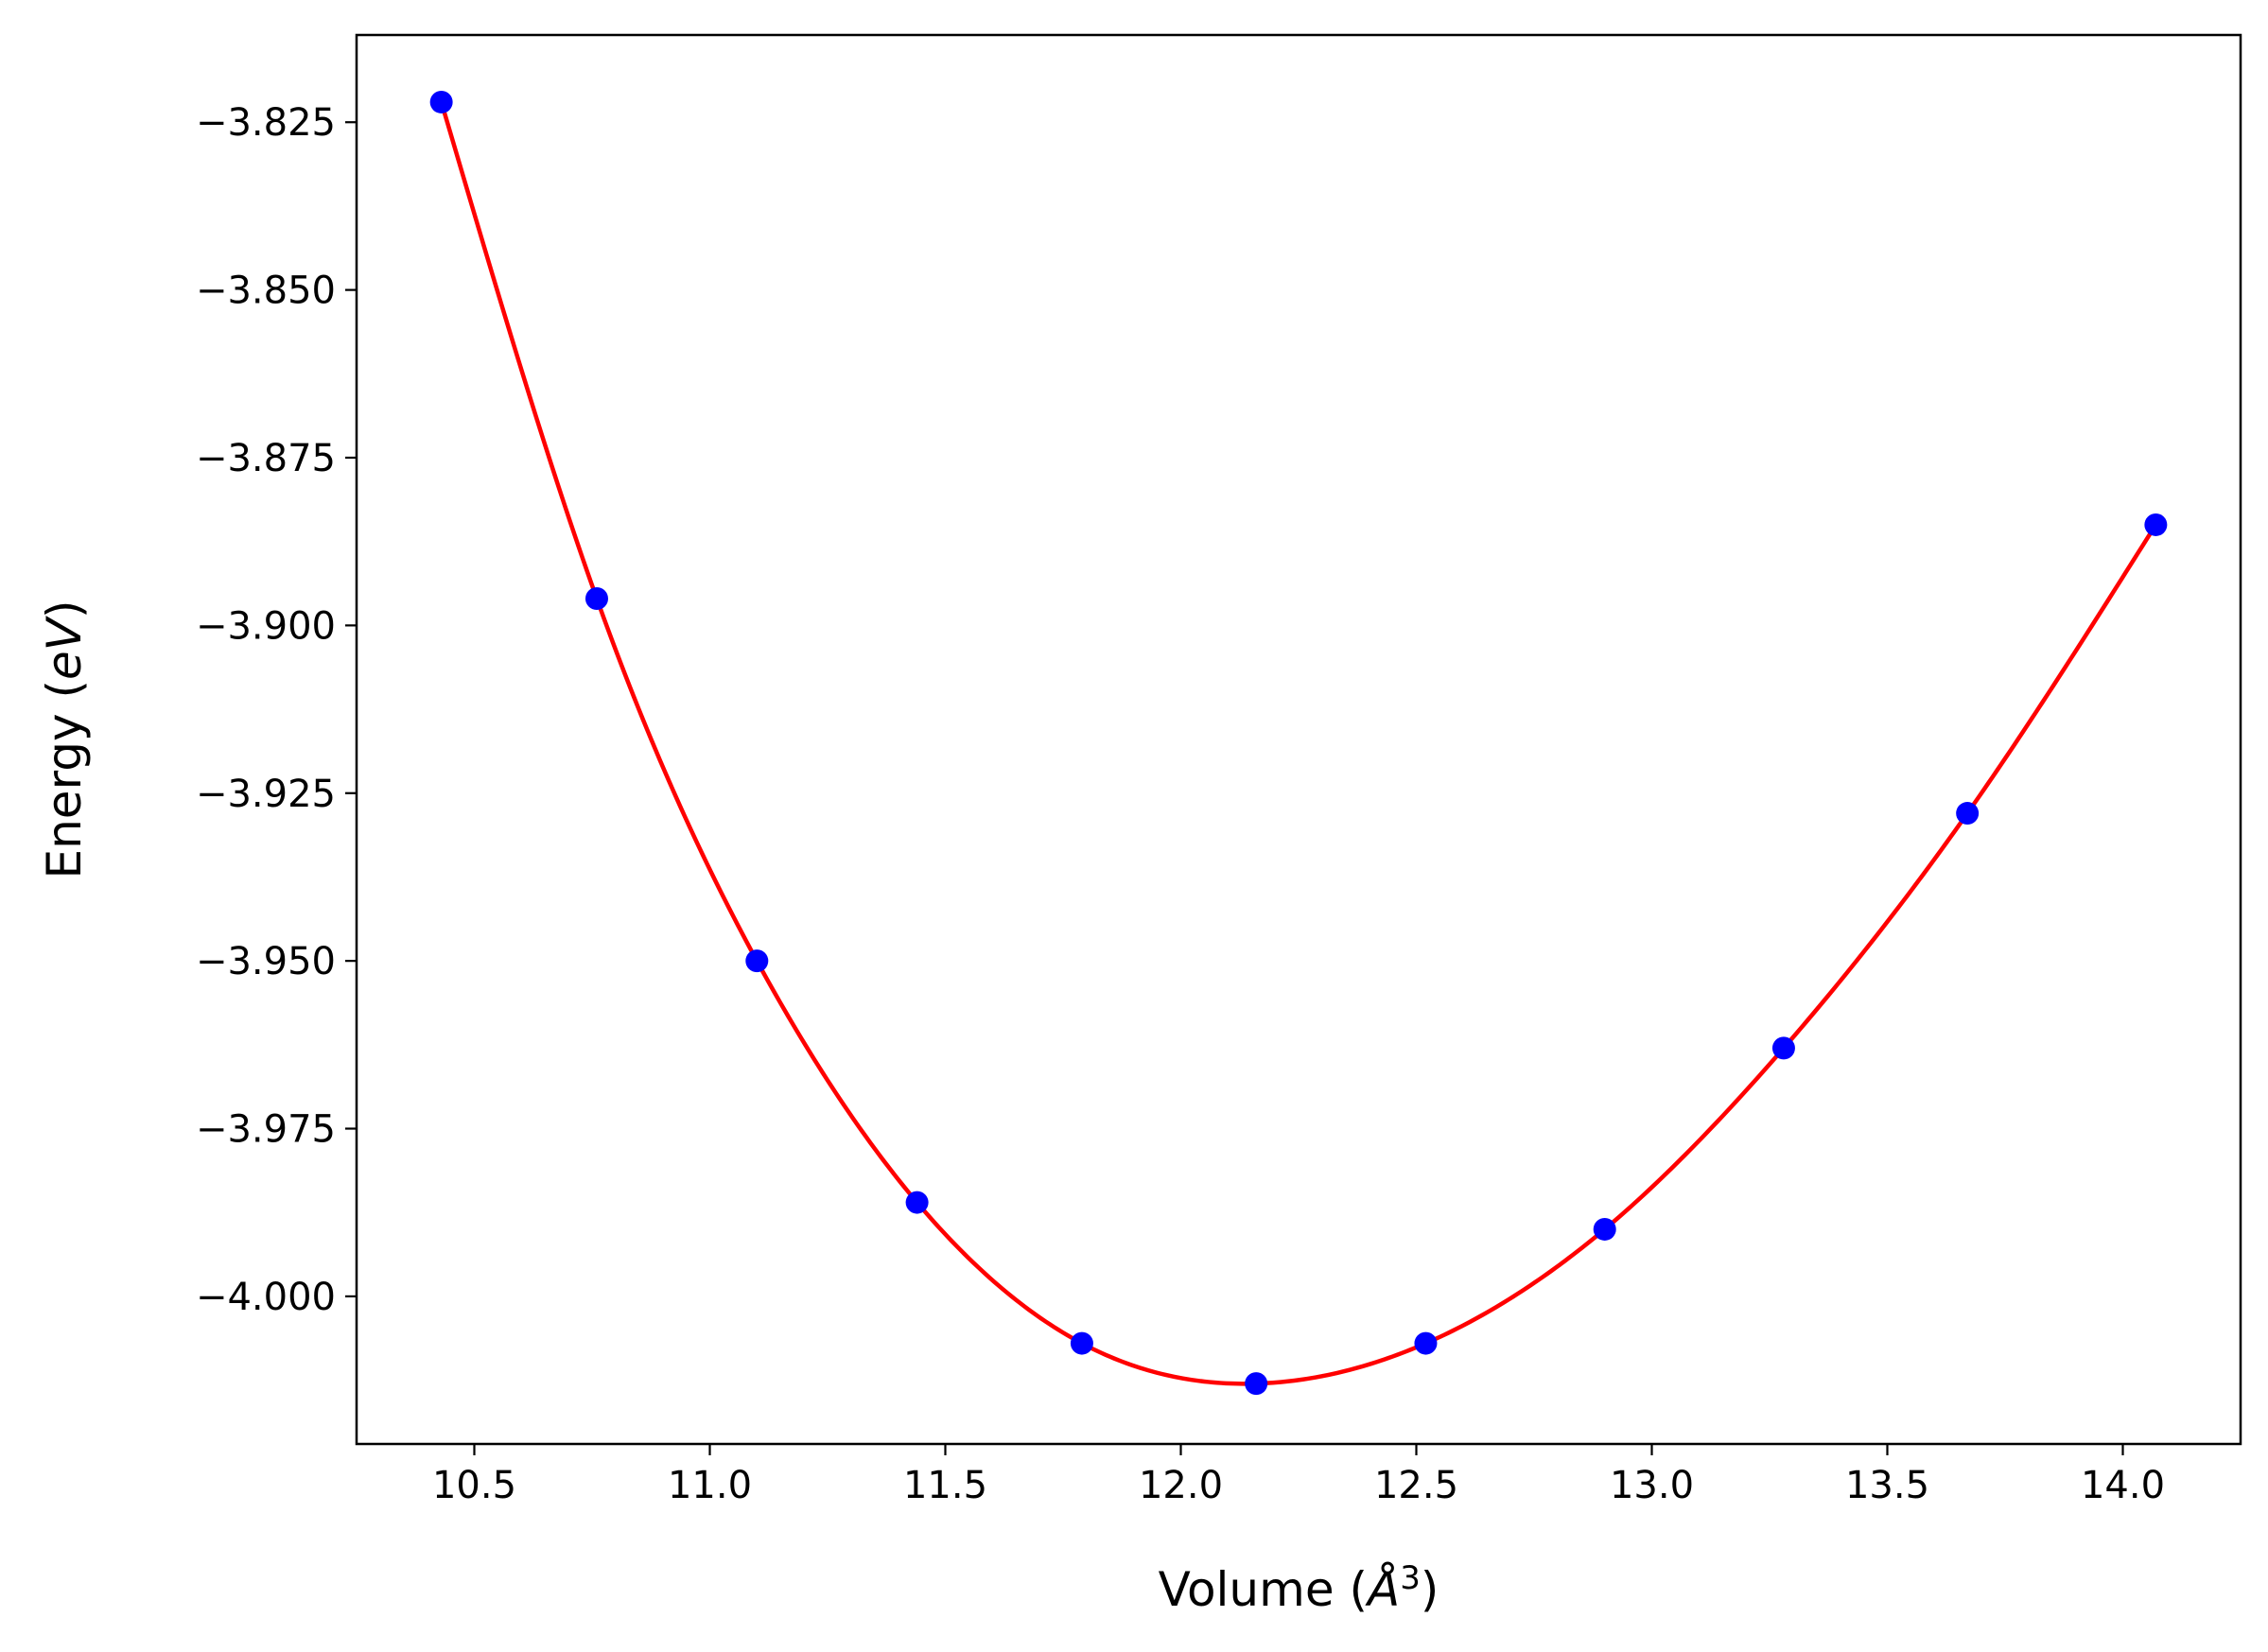 This screenshot has height=1652, width=2268. What do you see at coordinates (1263, 1589) in the screenshot?
I see `x-axis-label-prefix: Volume (` at bounding box center [1263, 1589].